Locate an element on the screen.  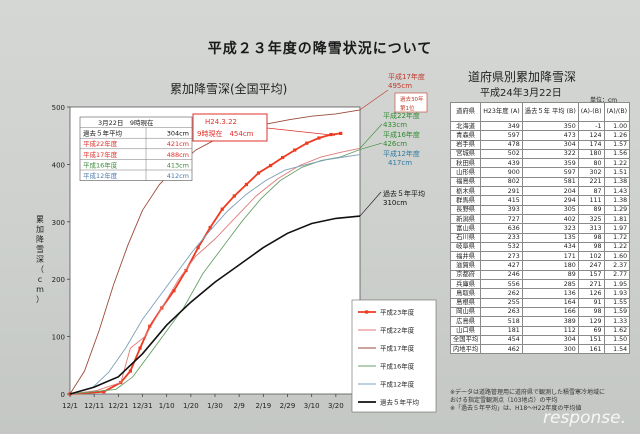
table-cell: 180 is located at coordinates (591, 154).